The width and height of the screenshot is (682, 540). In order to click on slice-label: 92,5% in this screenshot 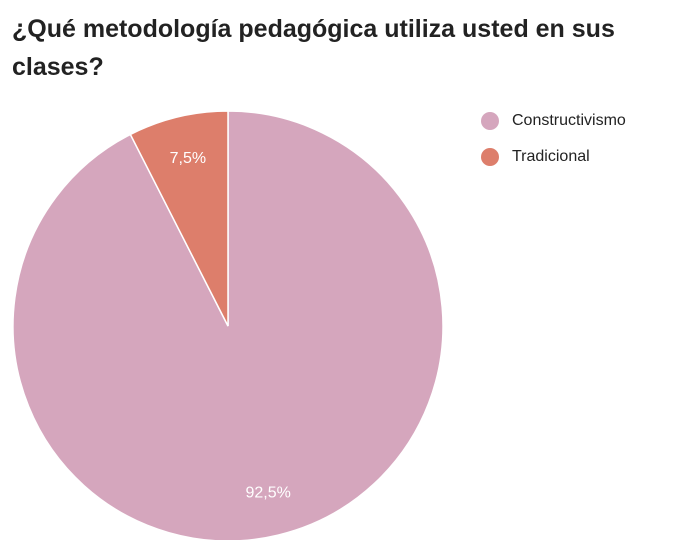, I will do `click(267, 492)`.